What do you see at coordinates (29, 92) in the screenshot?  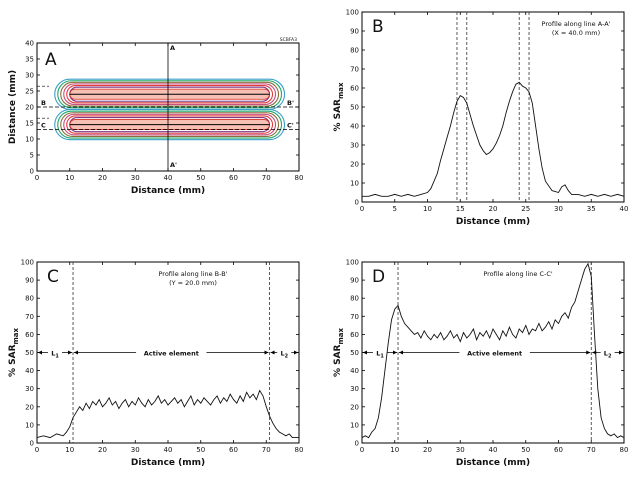 I see `y-tick-label: 25` at bounding box center [29, 92].